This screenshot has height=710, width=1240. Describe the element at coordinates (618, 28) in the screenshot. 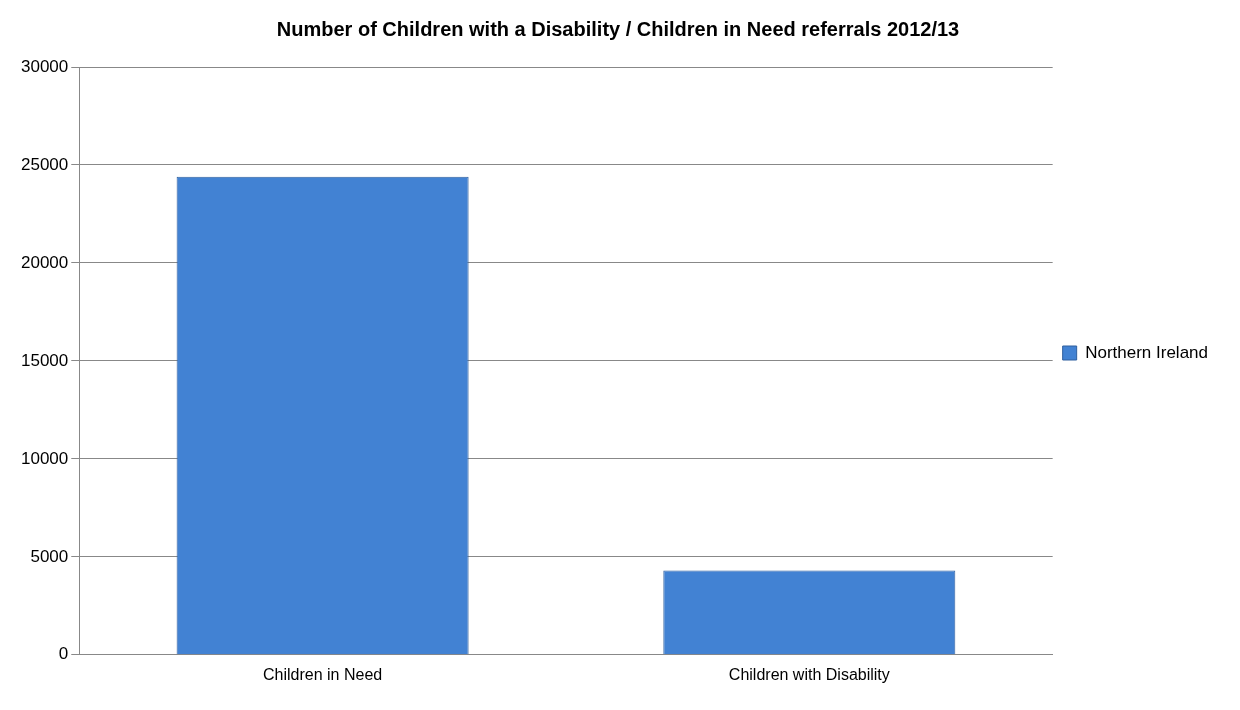

I see `chart-title: Number of Children with a Disability / Children in Need referrals 2012/13` at that location.